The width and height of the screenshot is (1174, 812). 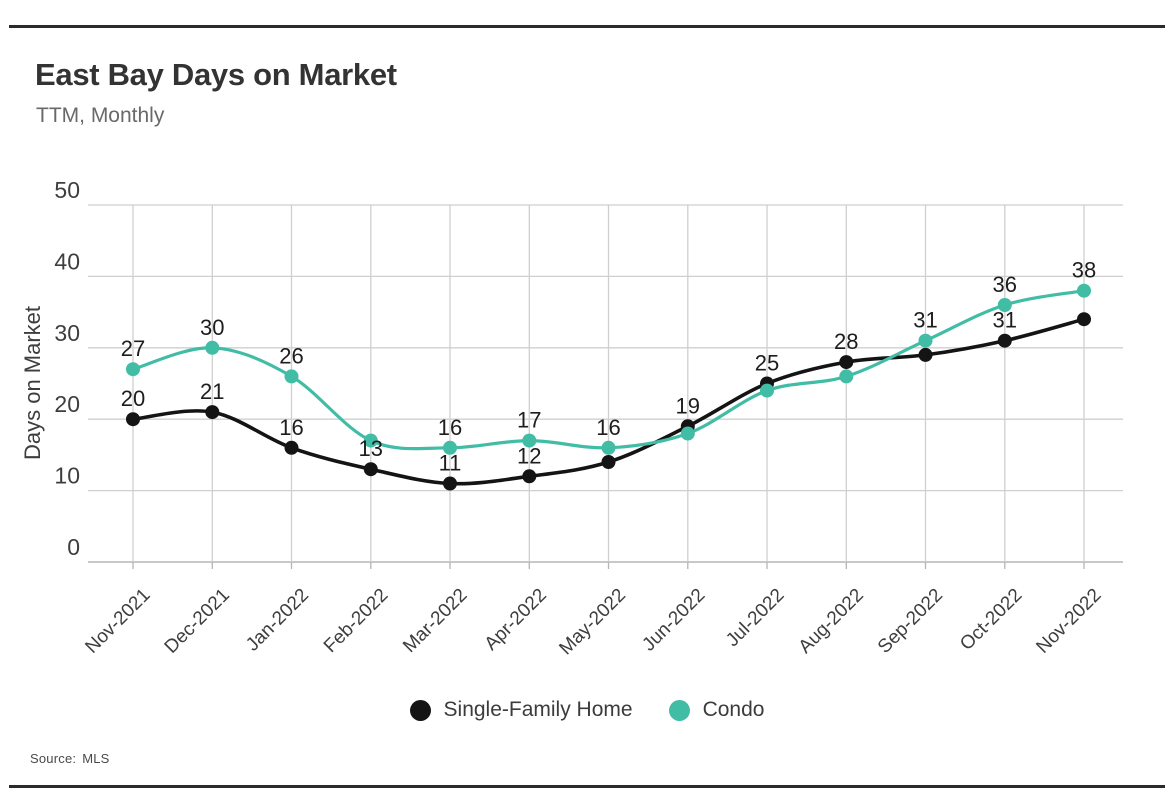 I want to click on data-label-condo: 31, so click(x=925, y=320).